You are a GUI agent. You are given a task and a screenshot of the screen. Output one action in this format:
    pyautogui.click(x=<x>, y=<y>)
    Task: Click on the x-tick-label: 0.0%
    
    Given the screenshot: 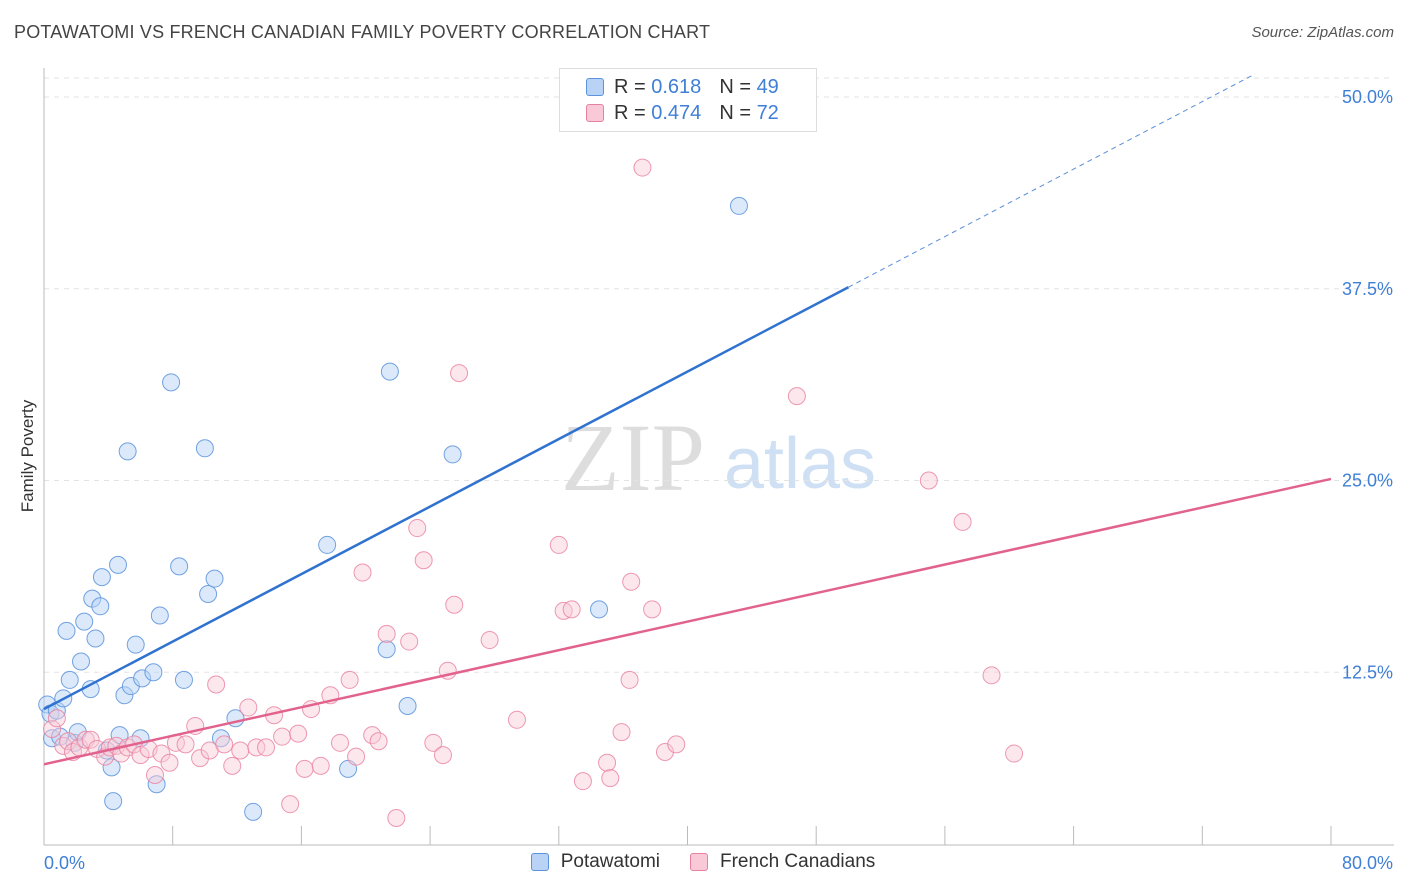 What is the action you would take?
    pyautogui.click(x=64, y=863)
    